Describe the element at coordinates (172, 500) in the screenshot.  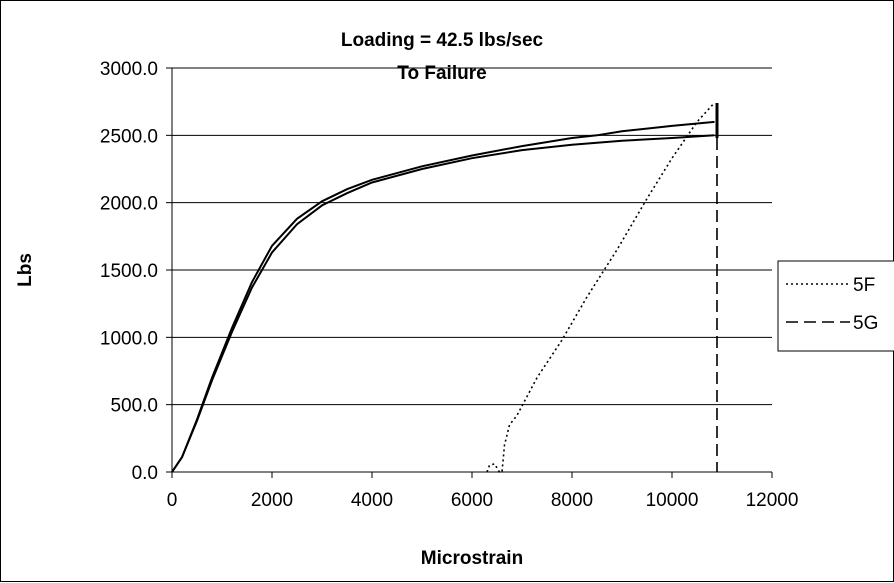
I see `x-tick-label: 0` at that location.